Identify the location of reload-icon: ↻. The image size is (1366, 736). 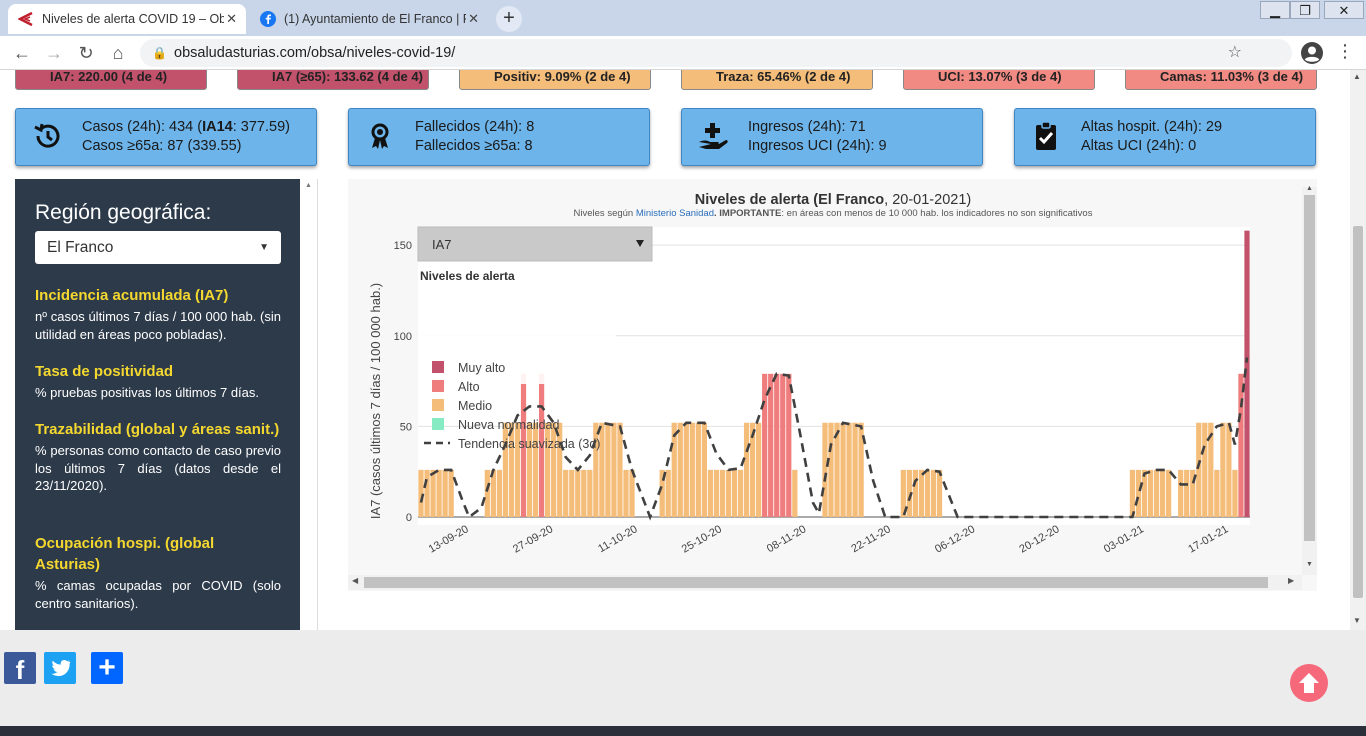
(86, 53).